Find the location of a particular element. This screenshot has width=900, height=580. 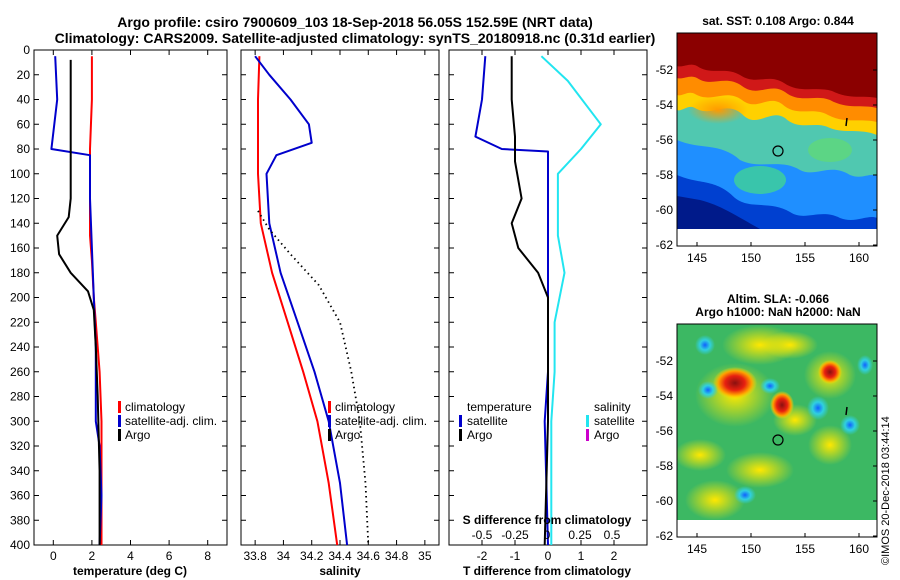

y-tick-label: 180 is located at coordinates (20, 273).